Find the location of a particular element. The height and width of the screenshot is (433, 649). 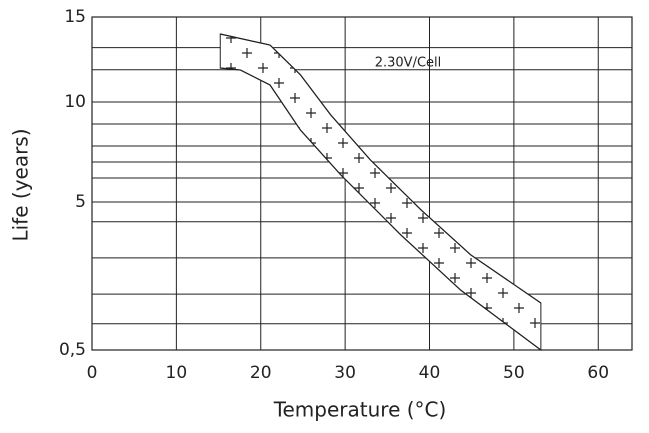

x-tick-label: 50 is located at coordinates (514, 373).